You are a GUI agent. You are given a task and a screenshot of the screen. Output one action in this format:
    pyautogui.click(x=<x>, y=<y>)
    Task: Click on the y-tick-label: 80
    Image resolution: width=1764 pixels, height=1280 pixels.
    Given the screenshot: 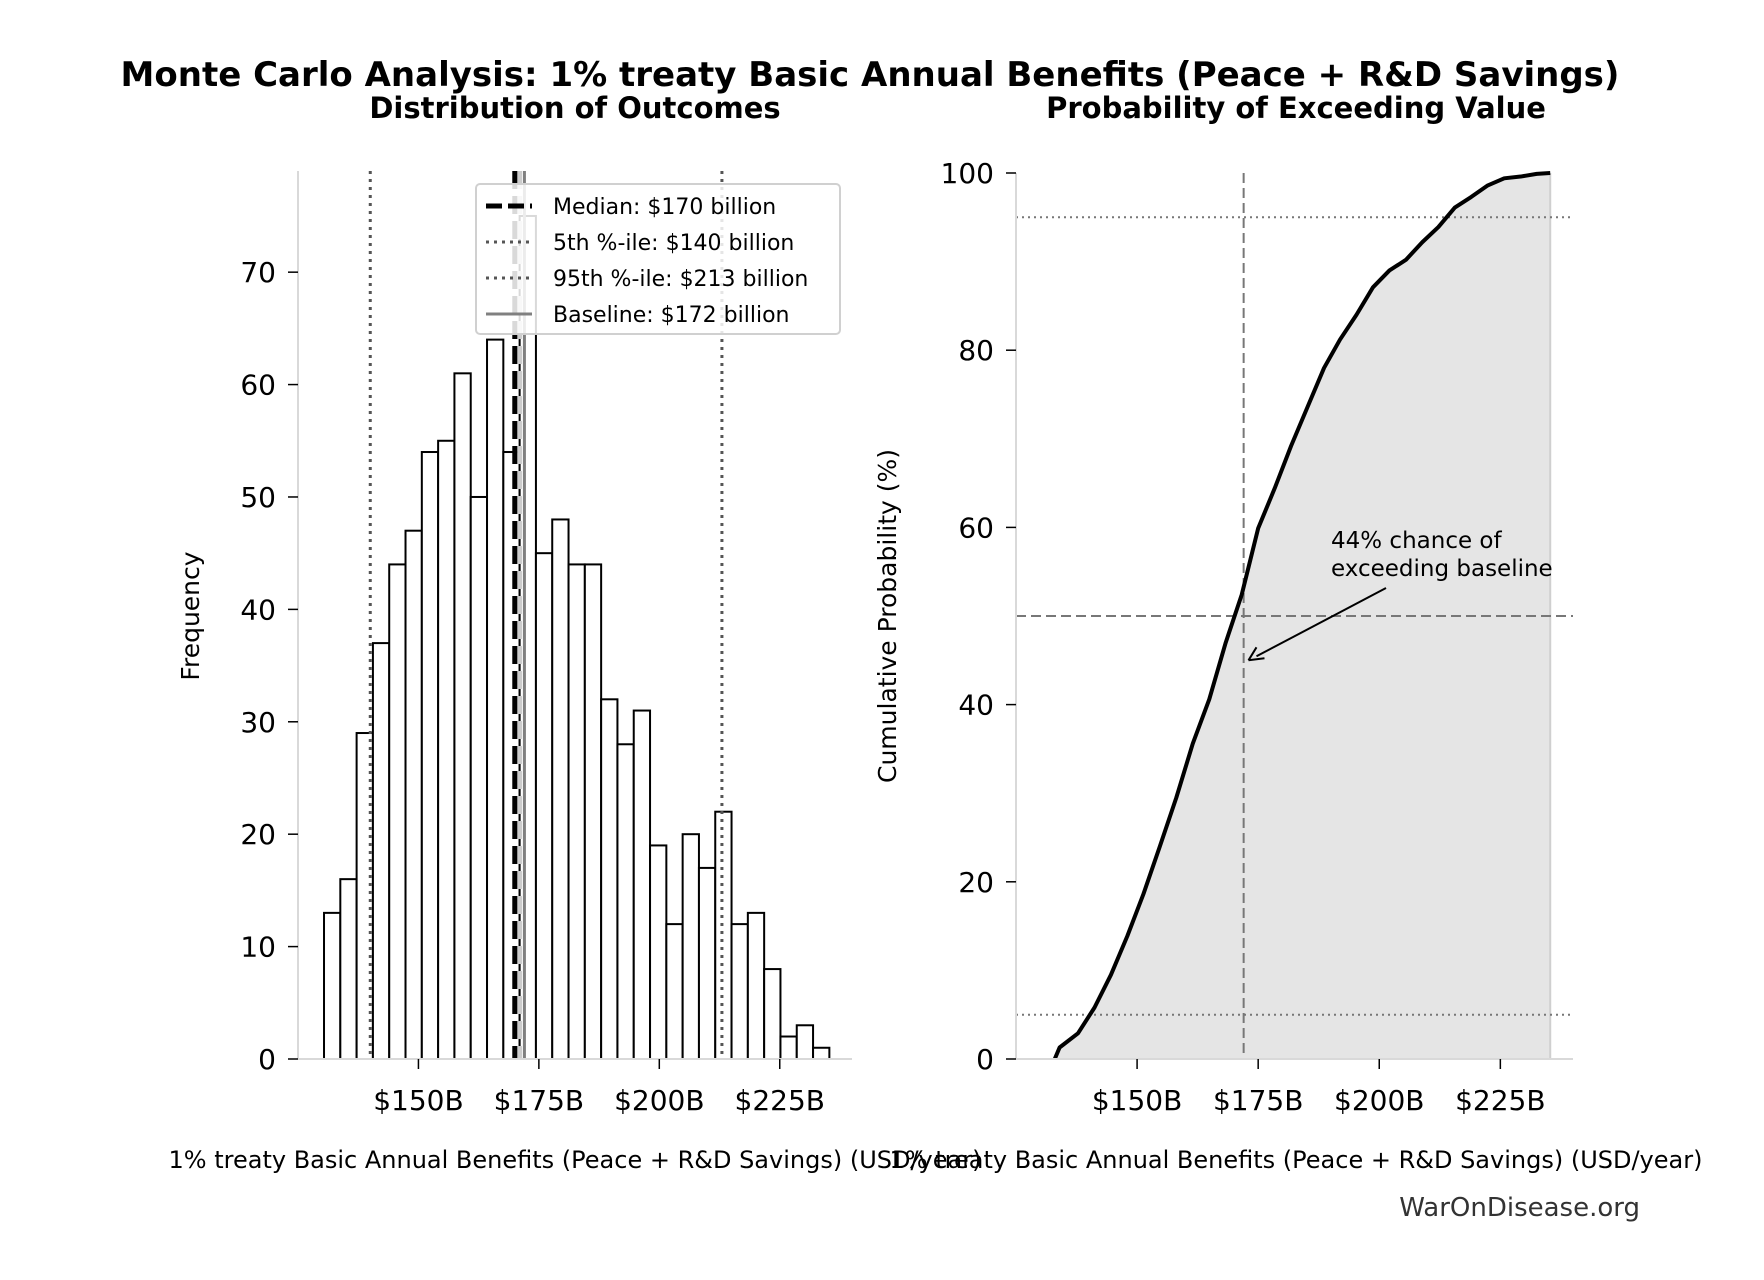 What is the action you would take?
    pyautogui.click(x=976, y=350)
    